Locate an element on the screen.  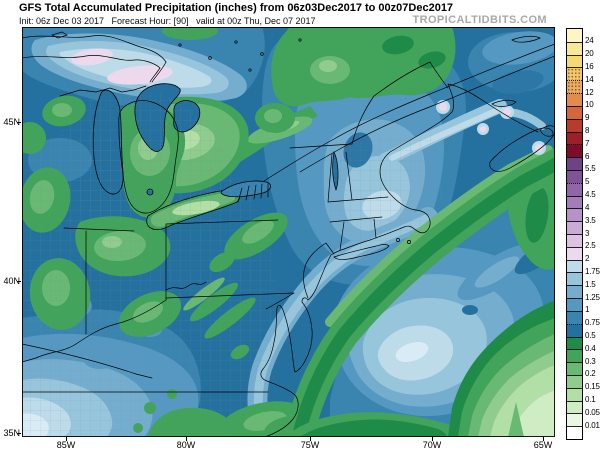
colorbar-label-20: 20 is located at coordinates (589, 54).